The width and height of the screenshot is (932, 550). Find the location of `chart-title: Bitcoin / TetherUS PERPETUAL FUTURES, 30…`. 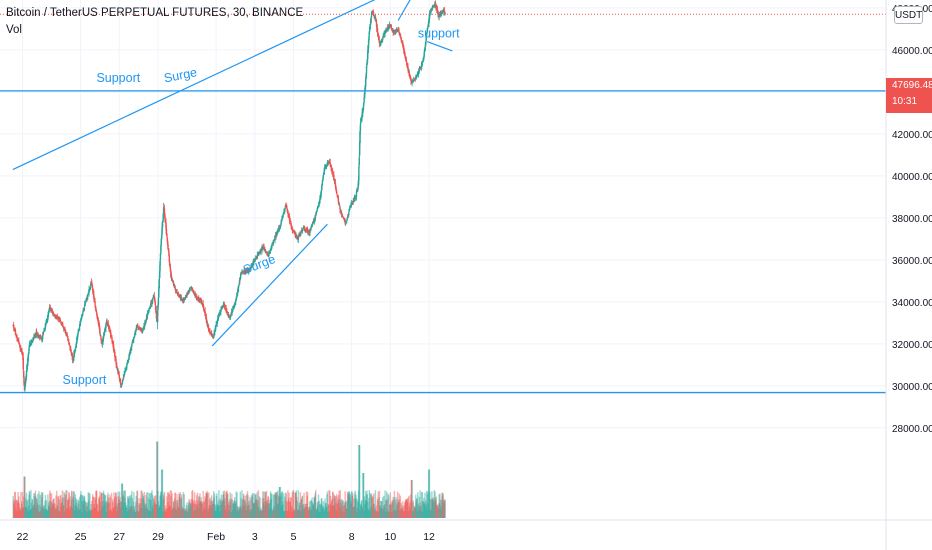

chart-title: Bitcoin / TetherUS PERPETUAL FUTURES, 30… is located at coordinates (155, 13).